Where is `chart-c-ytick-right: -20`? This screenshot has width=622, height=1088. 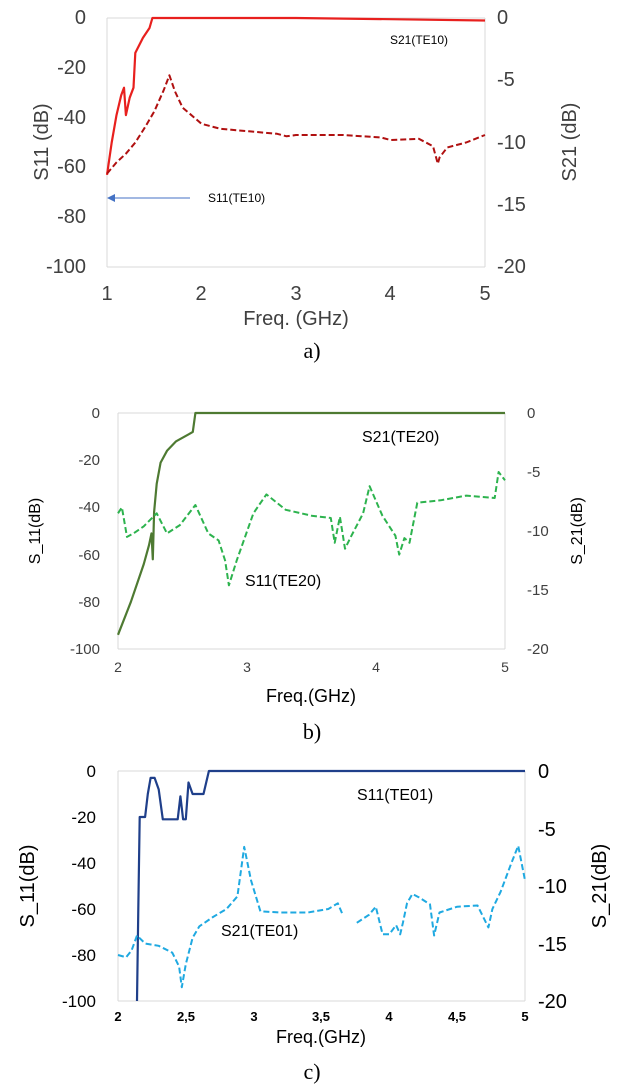
chart-c-ytick-right: -20 is located at coordinates (552, 1002).